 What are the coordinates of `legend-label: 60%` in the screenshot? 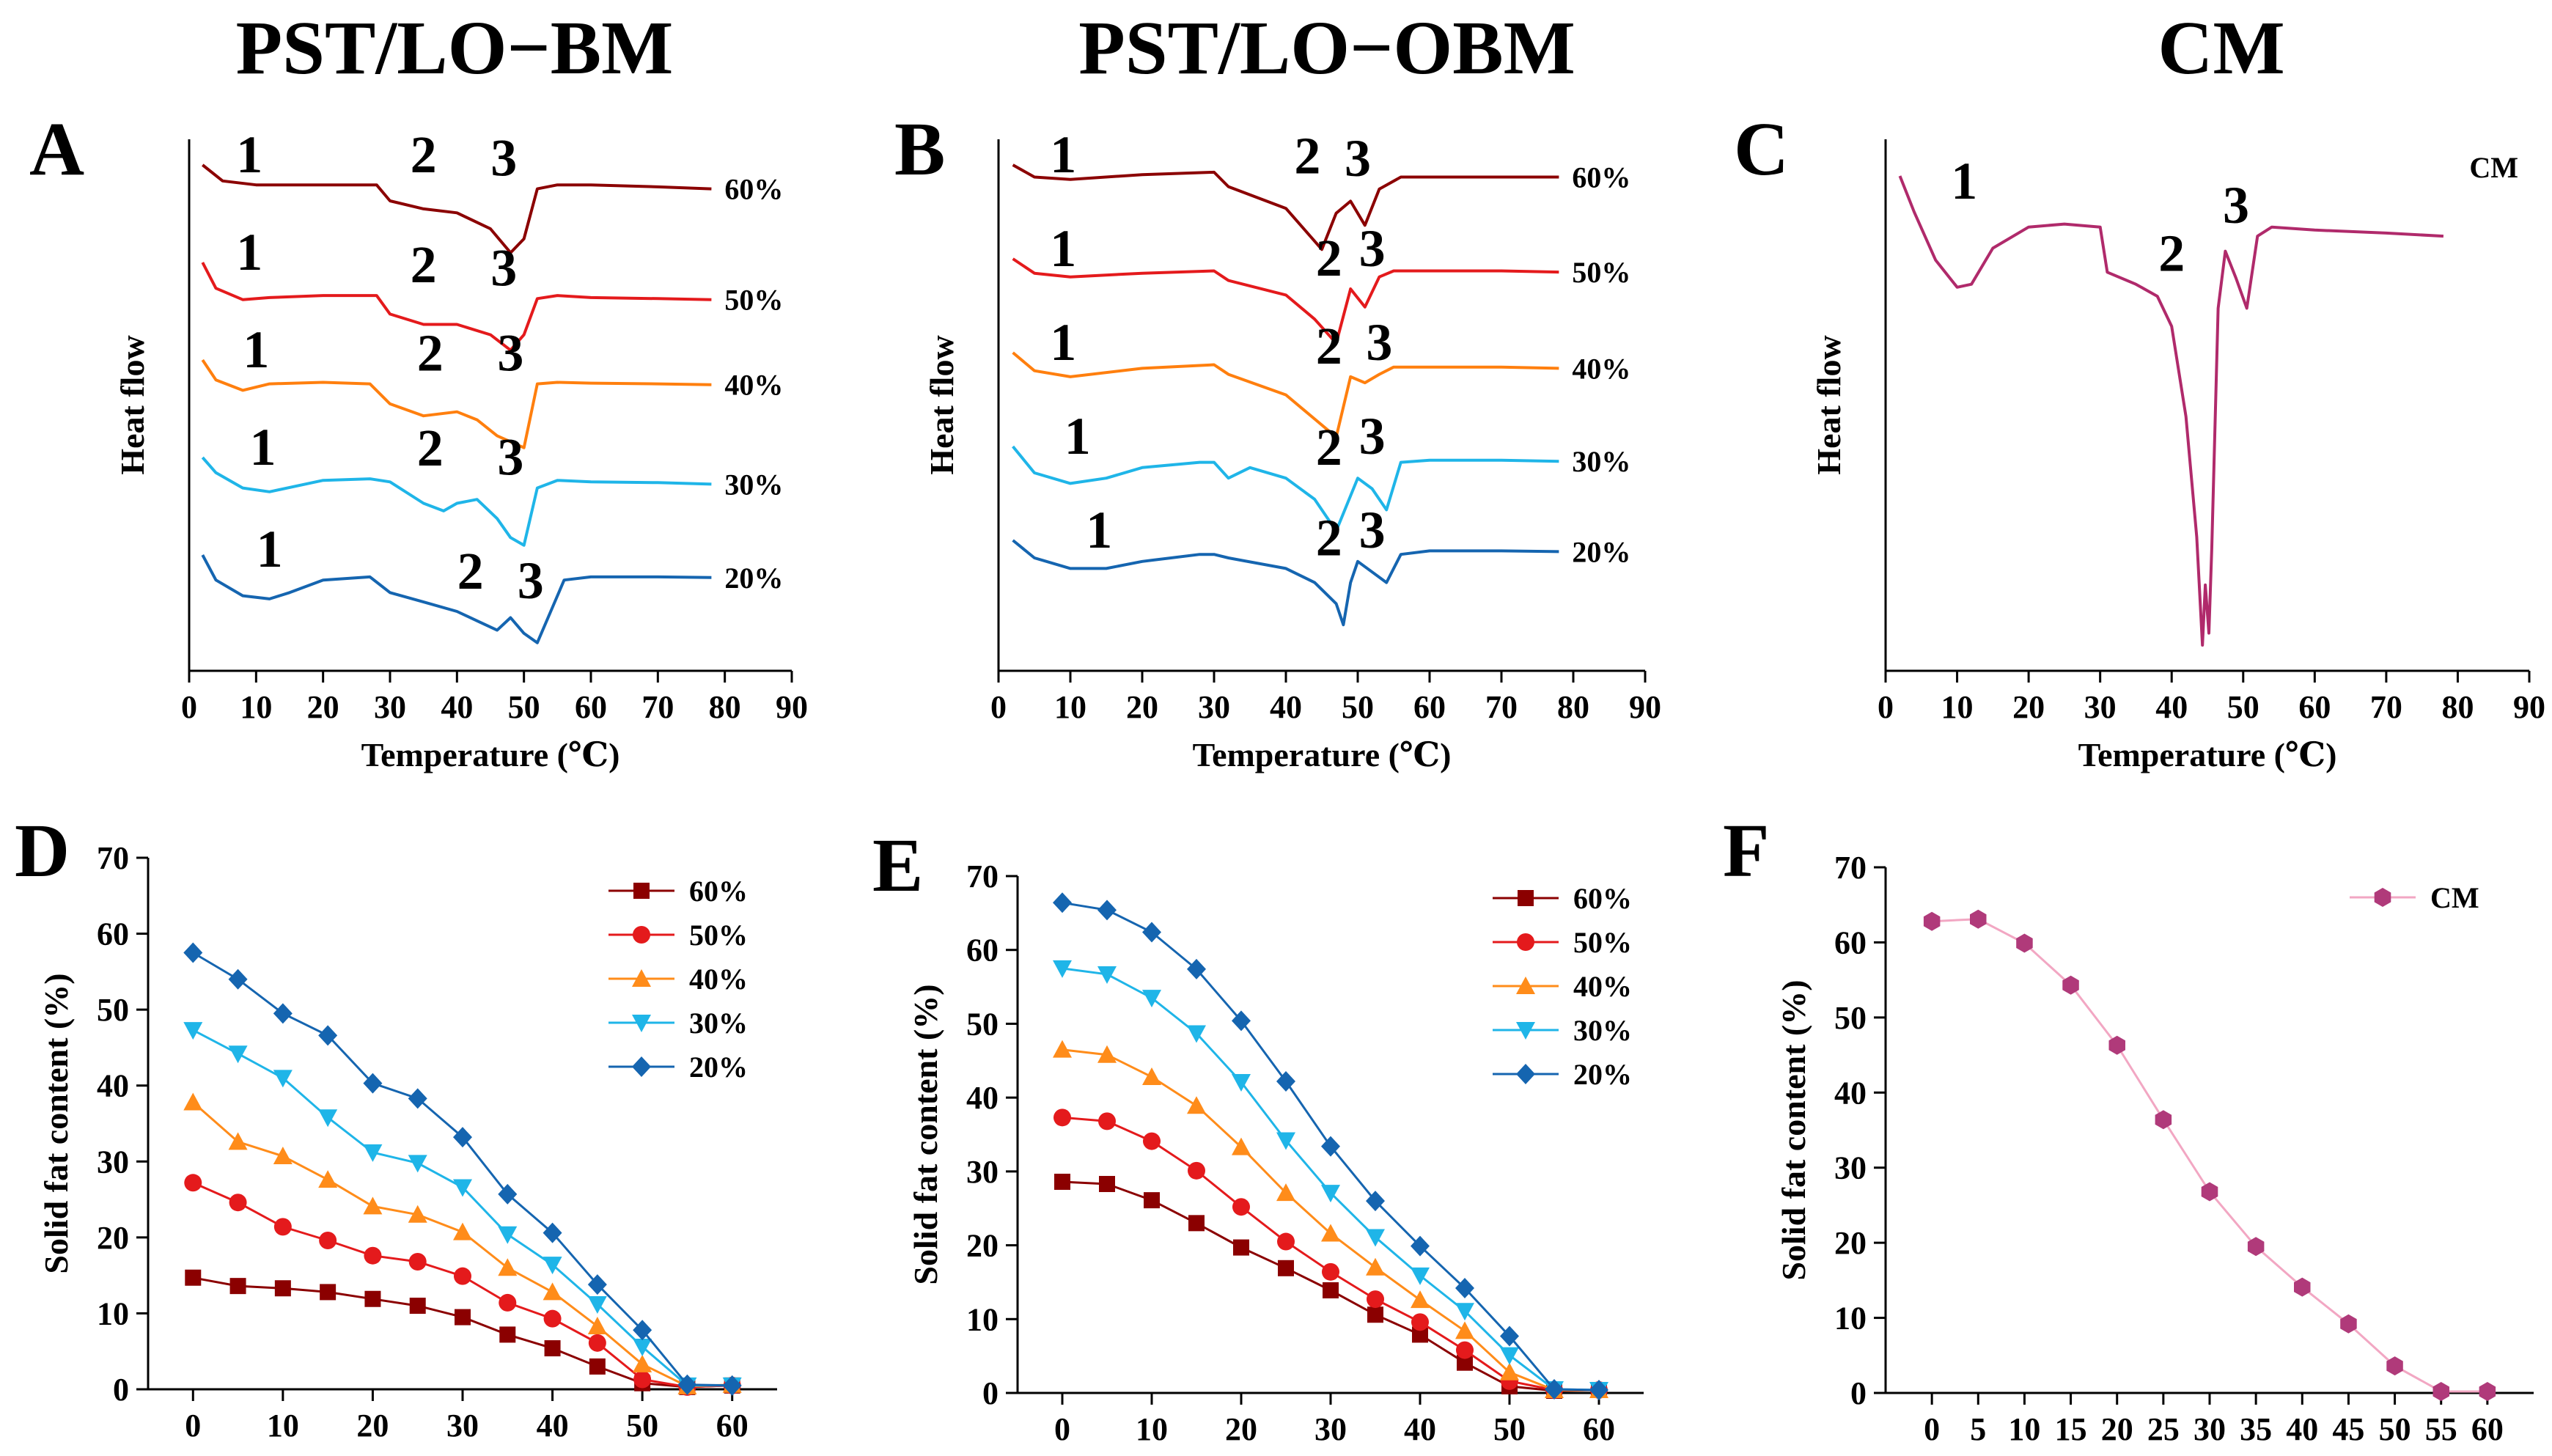 It's located at (1603, 898).